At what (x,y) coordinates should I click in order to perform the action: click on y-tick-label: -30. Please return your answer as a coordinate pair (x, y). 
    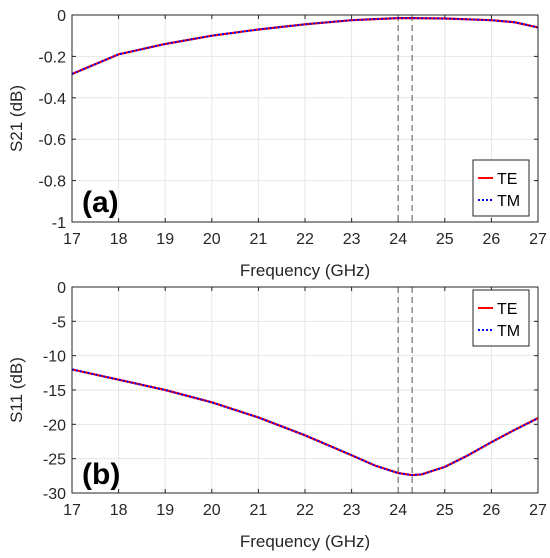
    Looking at the image, I should click on (54, 494).